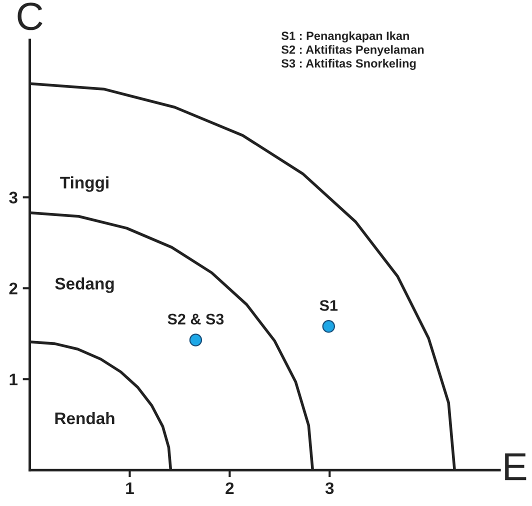 The height and width of the screenshot is (506, 532). Describe the element at coordinates (84, 184) in the screenshot. I see `annotation: Tinggi` at that location.